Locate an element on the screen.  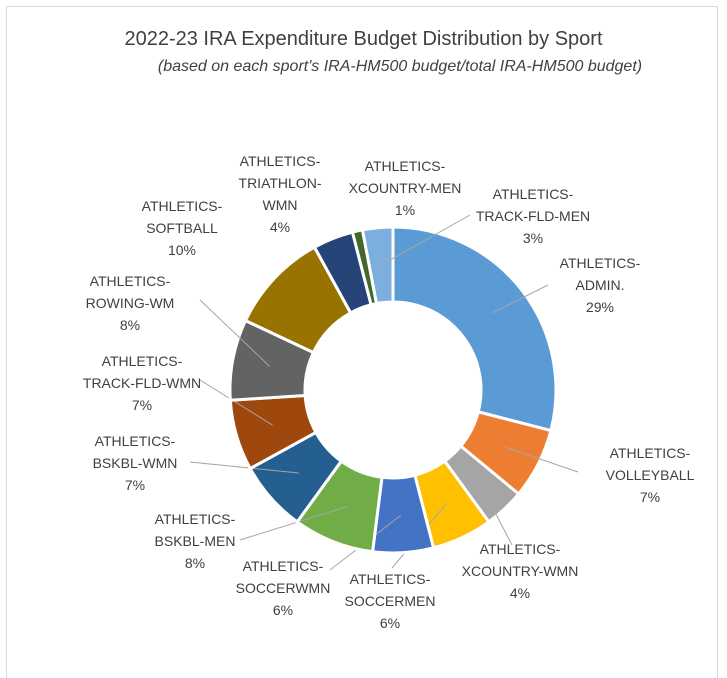
category-label: ATHLETICS-TRACK-FLD-WMN is located at coordinates (142, 372).